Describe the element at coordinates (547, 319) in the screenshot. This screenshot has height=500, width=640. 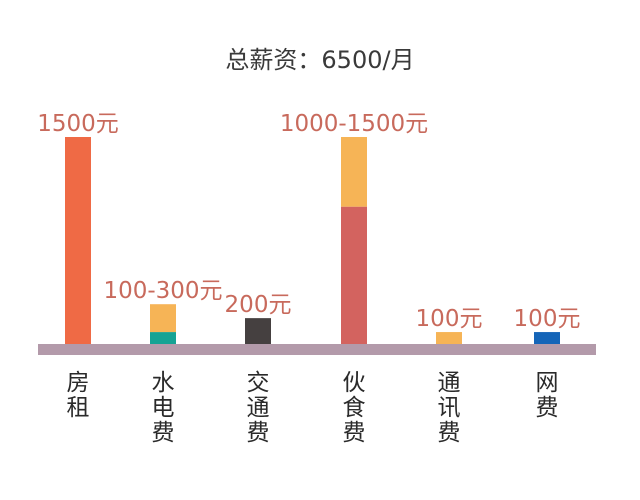
I see `bar-5-value-label: 100元` at that location.